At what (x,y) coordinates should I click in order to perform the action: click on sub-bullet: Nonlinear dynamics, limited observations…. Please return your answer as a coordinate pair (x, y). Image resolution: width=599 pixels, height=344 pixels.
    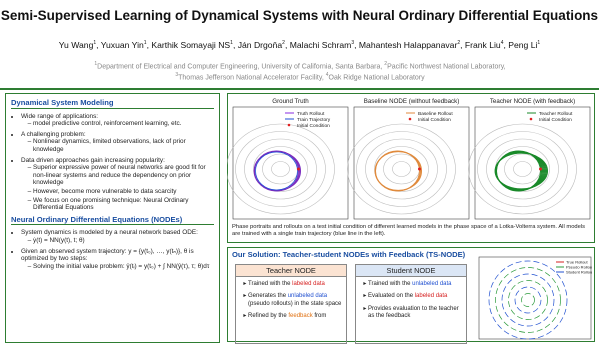
    Looking at the image, I should click on (123, 145).